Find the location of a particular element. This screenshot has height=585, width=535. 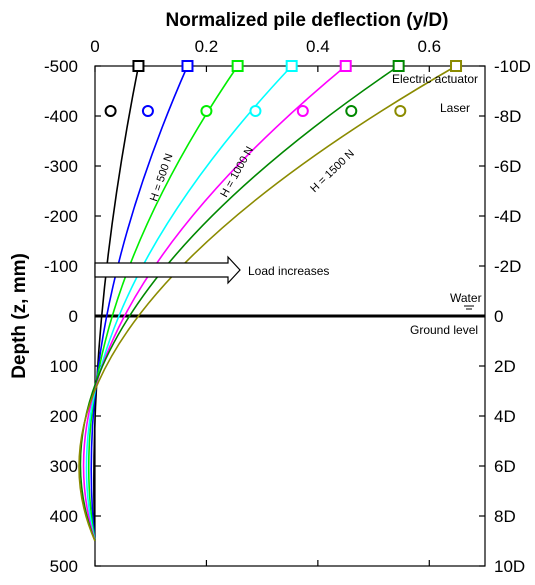

y-tick-label: -500 is located at coordinates (61, 66).